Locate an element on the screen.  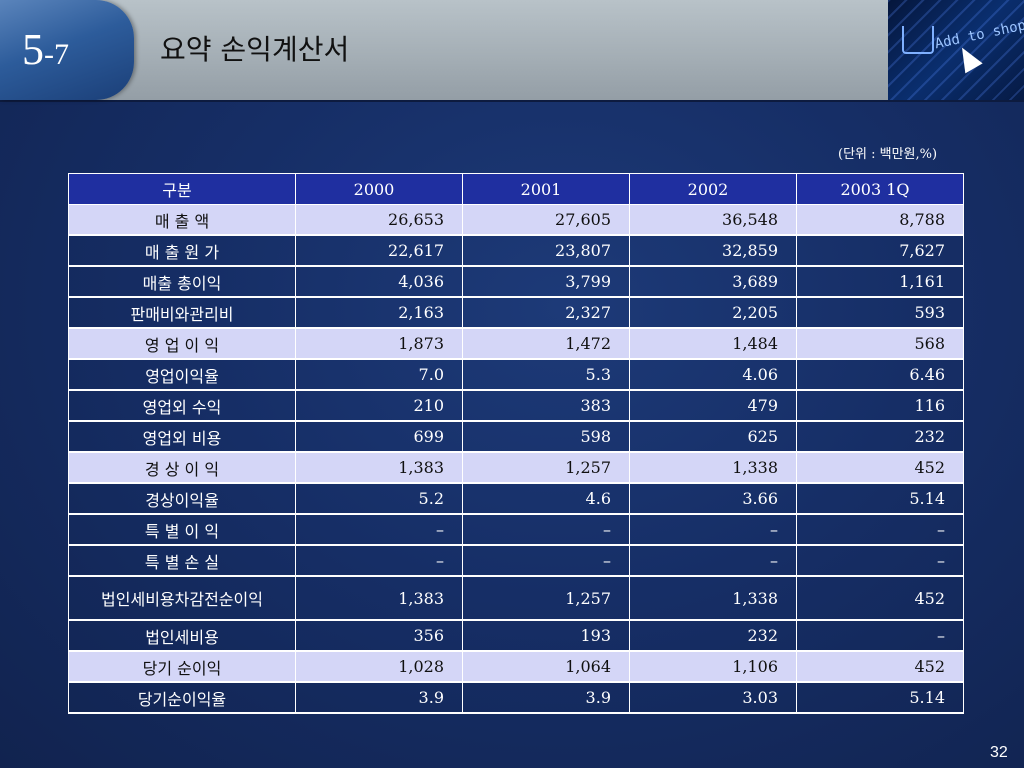
table-cell: 1,064 is located at coordinates (546, 667).